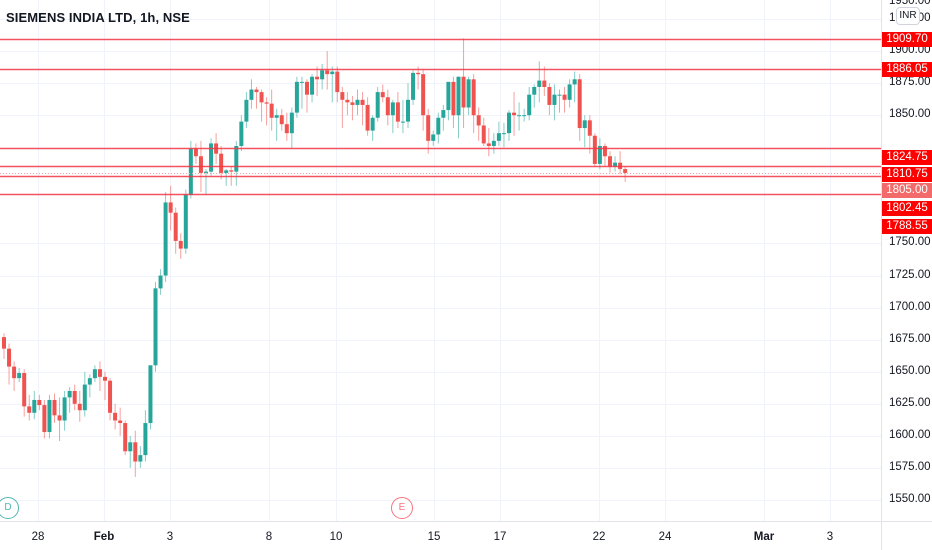  I want to click on time-axis-tick: 28, so click(38, 537).